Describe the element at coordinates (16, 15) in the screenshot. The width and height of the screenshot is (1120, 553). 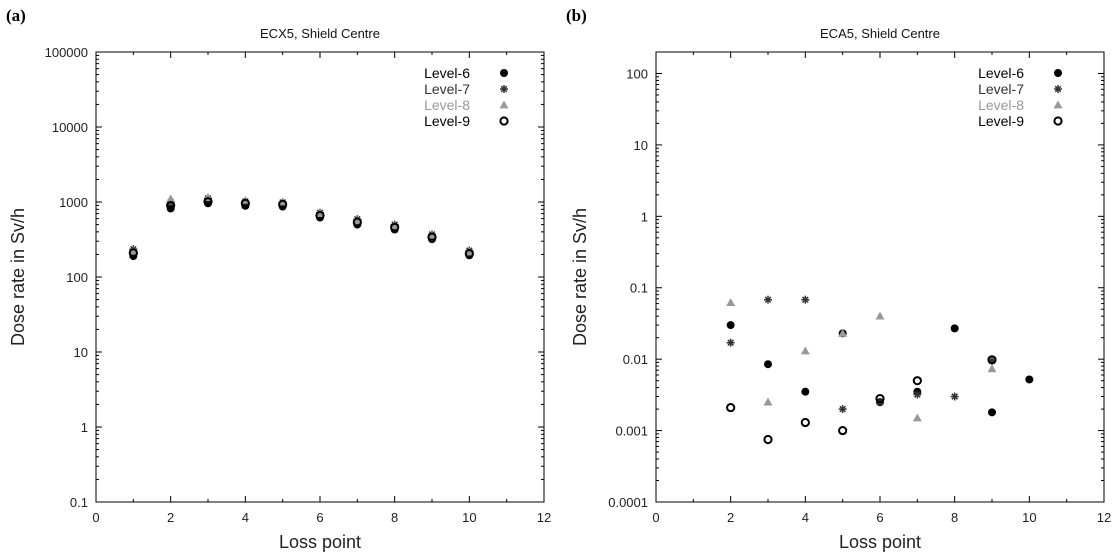
I see `panel-a-letter: (a)` at that location.